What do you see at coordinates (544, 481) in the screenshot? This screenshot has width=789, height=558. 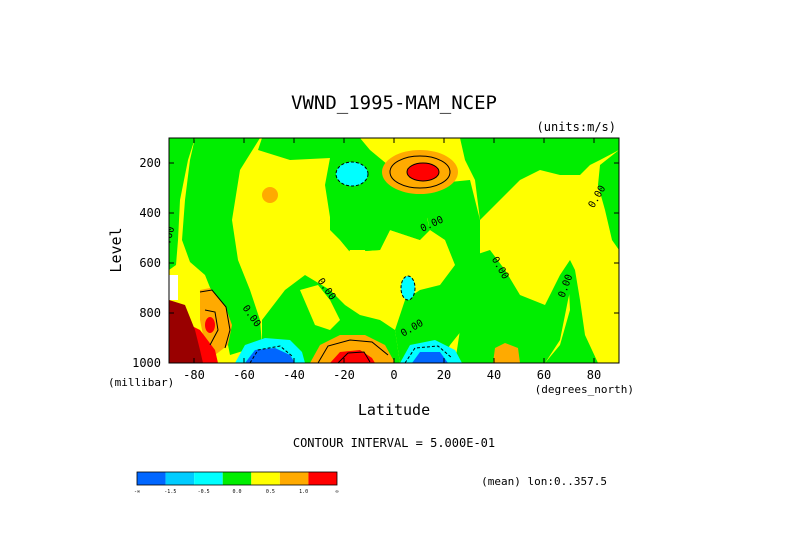 I see `mean-longitude-text: (mean) lon:0..357.5` at bounding box center [544, 481].